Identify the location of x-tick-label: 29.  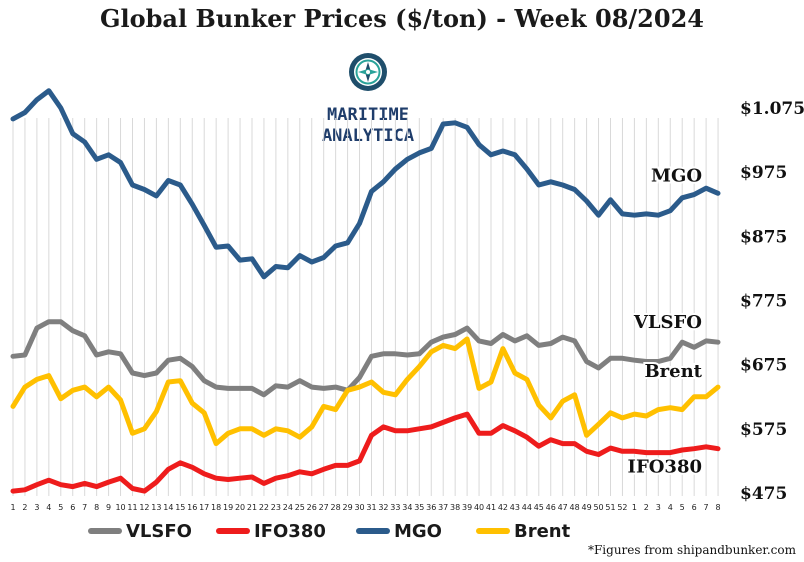
(348, 507).